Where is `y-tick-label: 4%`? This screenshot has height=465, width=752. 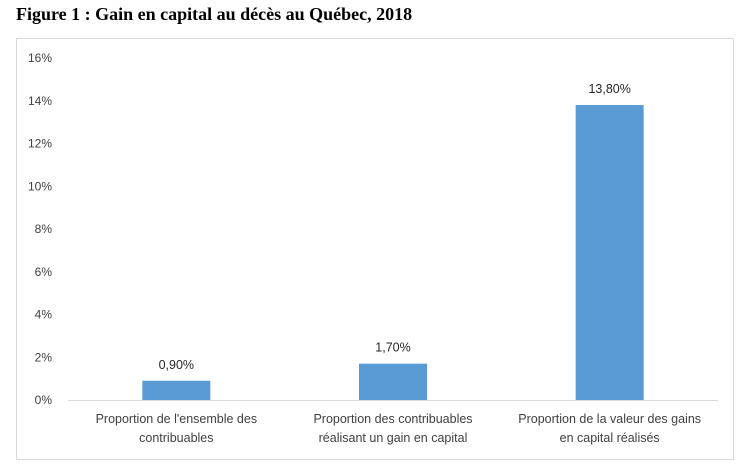
y-tick-label: 4% is located at coordinates (44, 315).